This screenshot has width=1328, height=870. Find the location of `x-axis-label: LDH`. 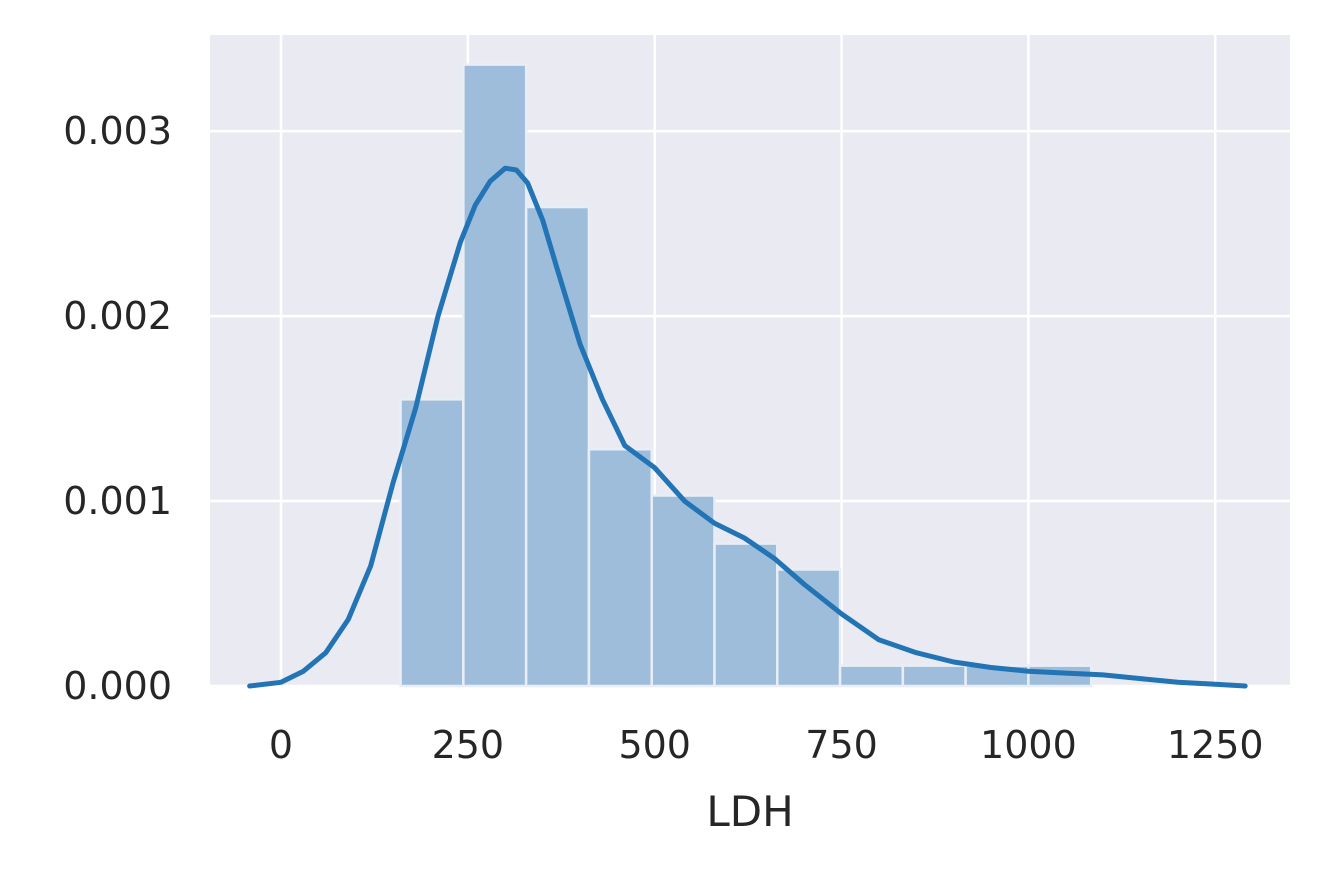

x-axis-label: LDH is located at coordinates (749, 811).